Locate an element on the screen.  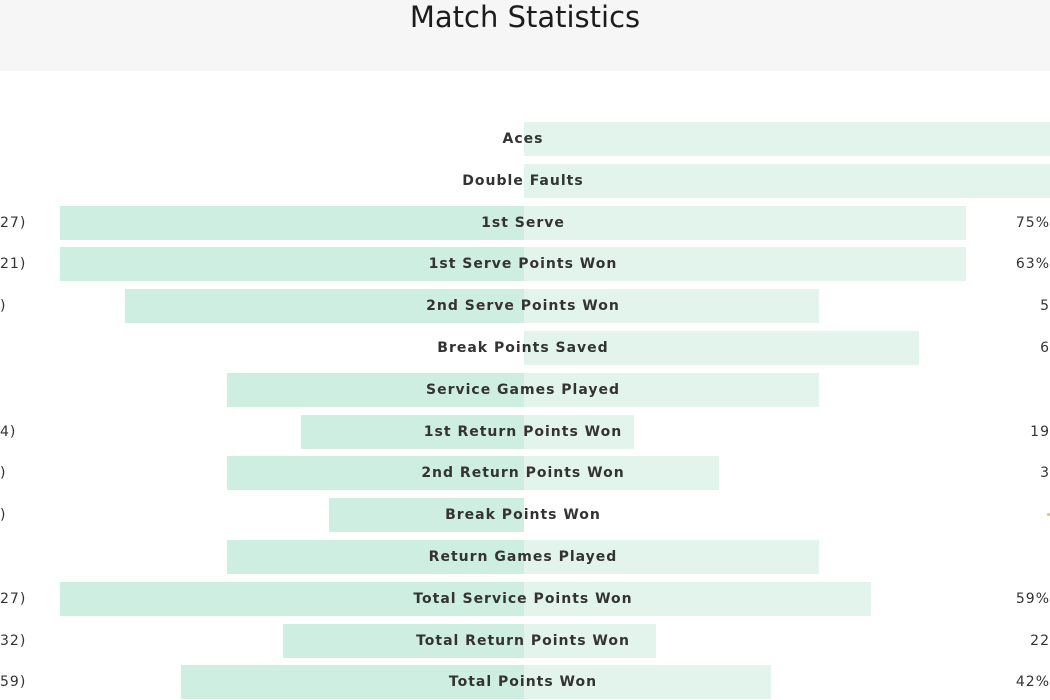
left-player-value: 32) is located at coordinates (13, 641).